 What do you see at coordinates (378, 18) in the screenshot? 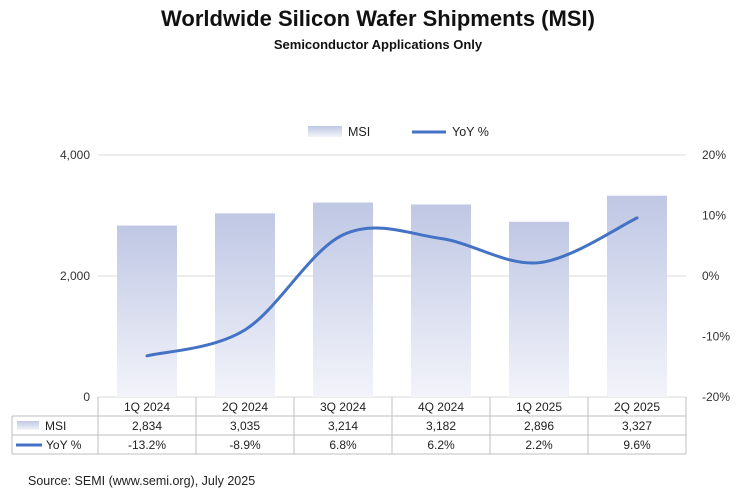
I see `chart-title: Worldwide Silicon Wafer Shipments (MSI)` at bounding box center [378, 18].